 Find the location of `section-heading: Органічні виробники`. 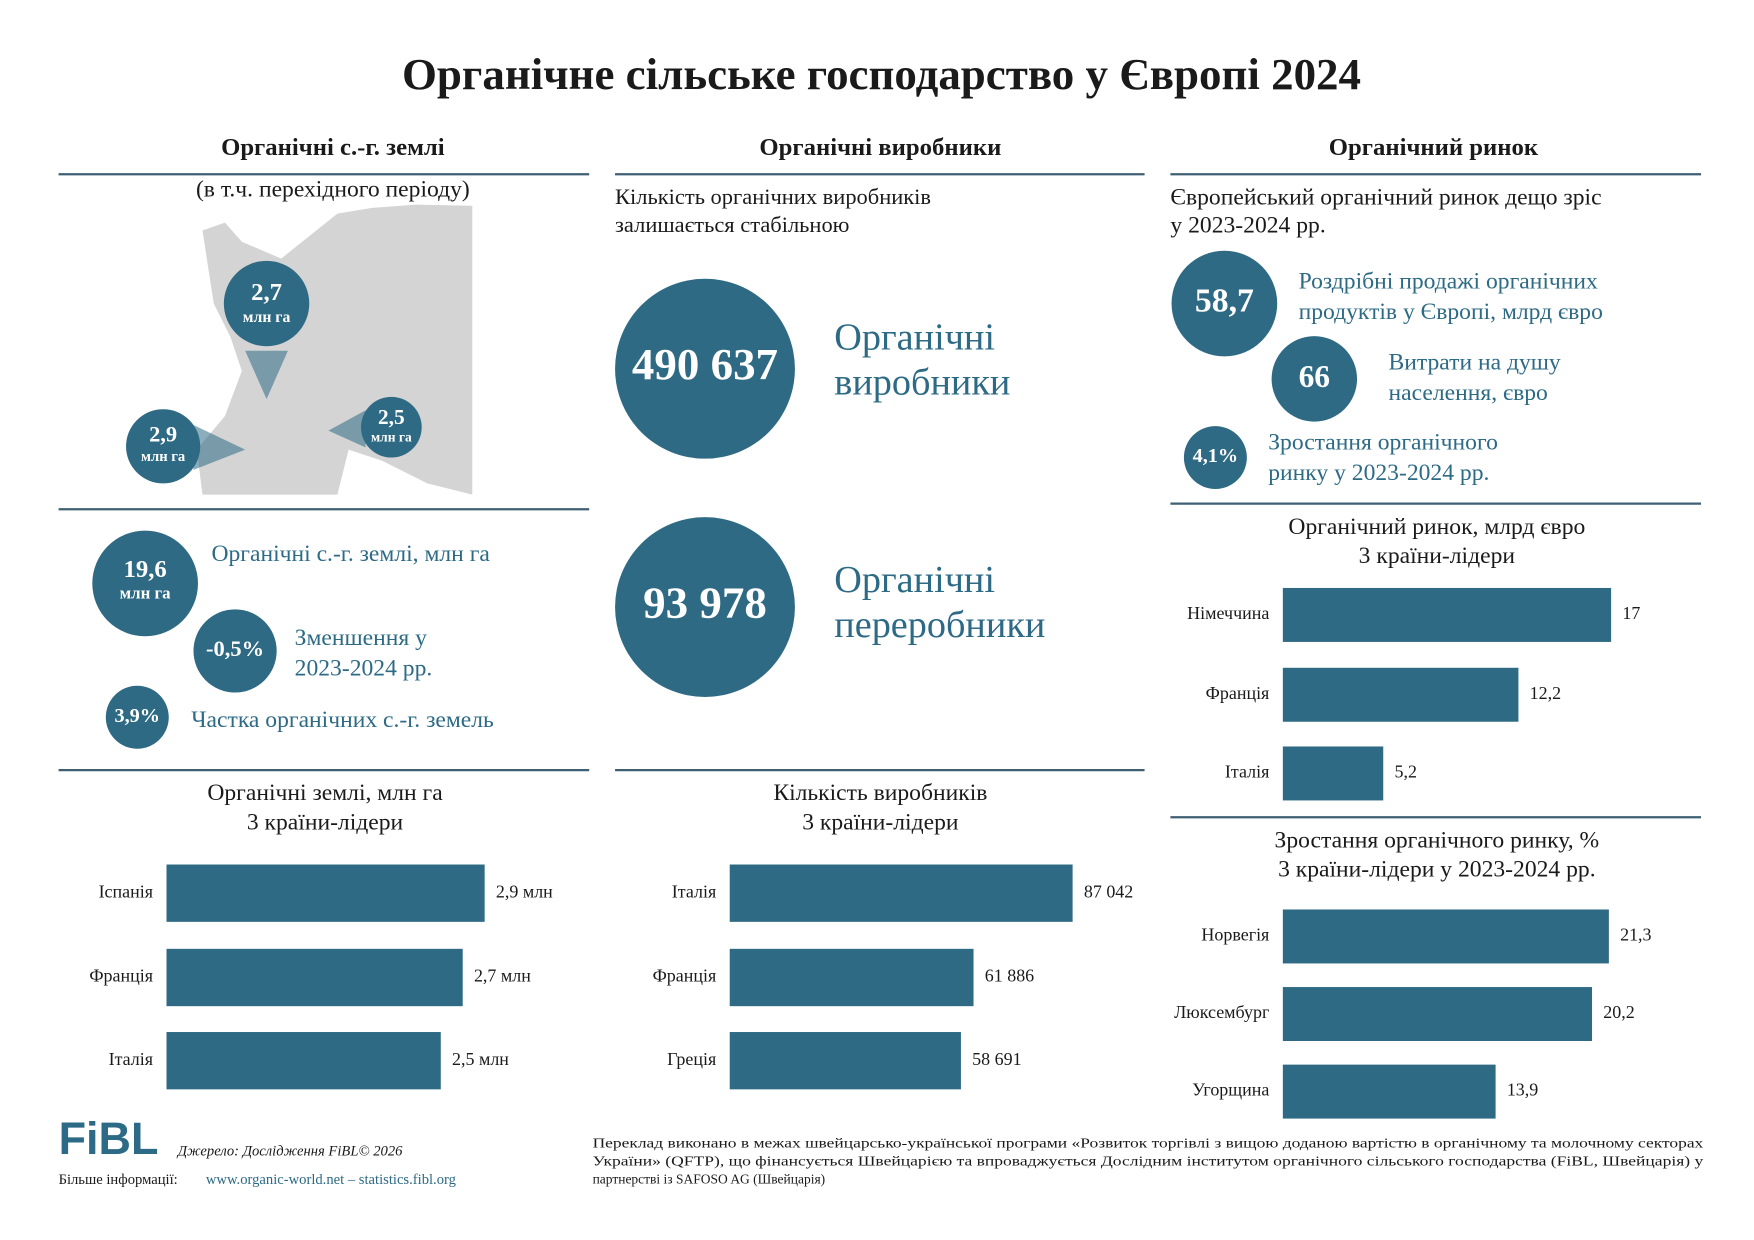

section-heading: Органічні виробники is located at coordinates (880, 147).